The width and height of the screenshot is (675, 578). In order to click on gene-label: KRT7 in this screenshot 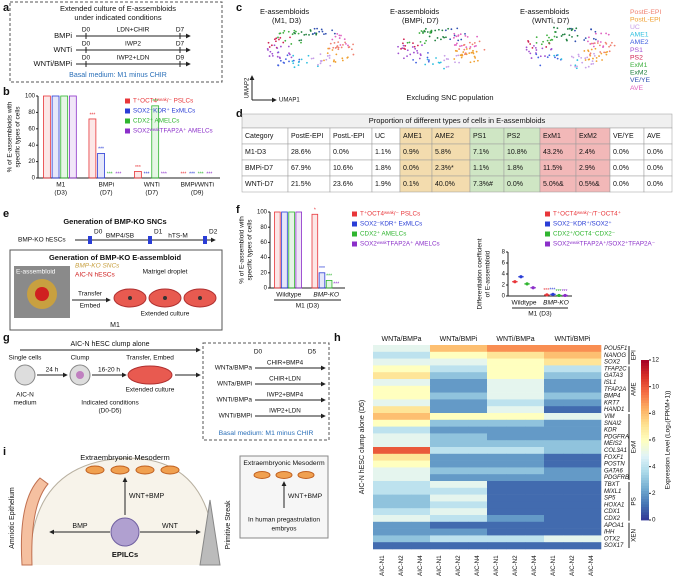, I will do `click(612, 403)`.